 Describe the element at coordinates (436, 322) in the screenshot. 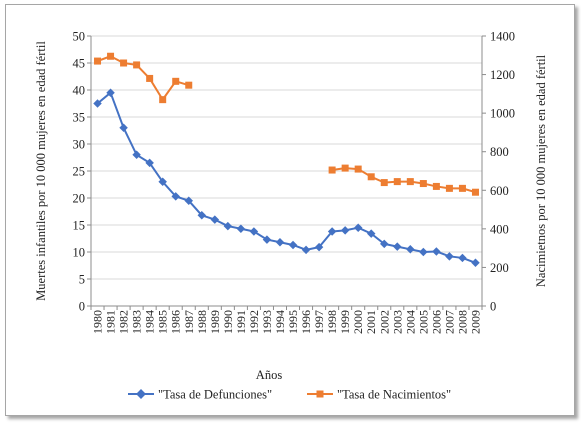

I see `x-tick-label: 2006` at that location.